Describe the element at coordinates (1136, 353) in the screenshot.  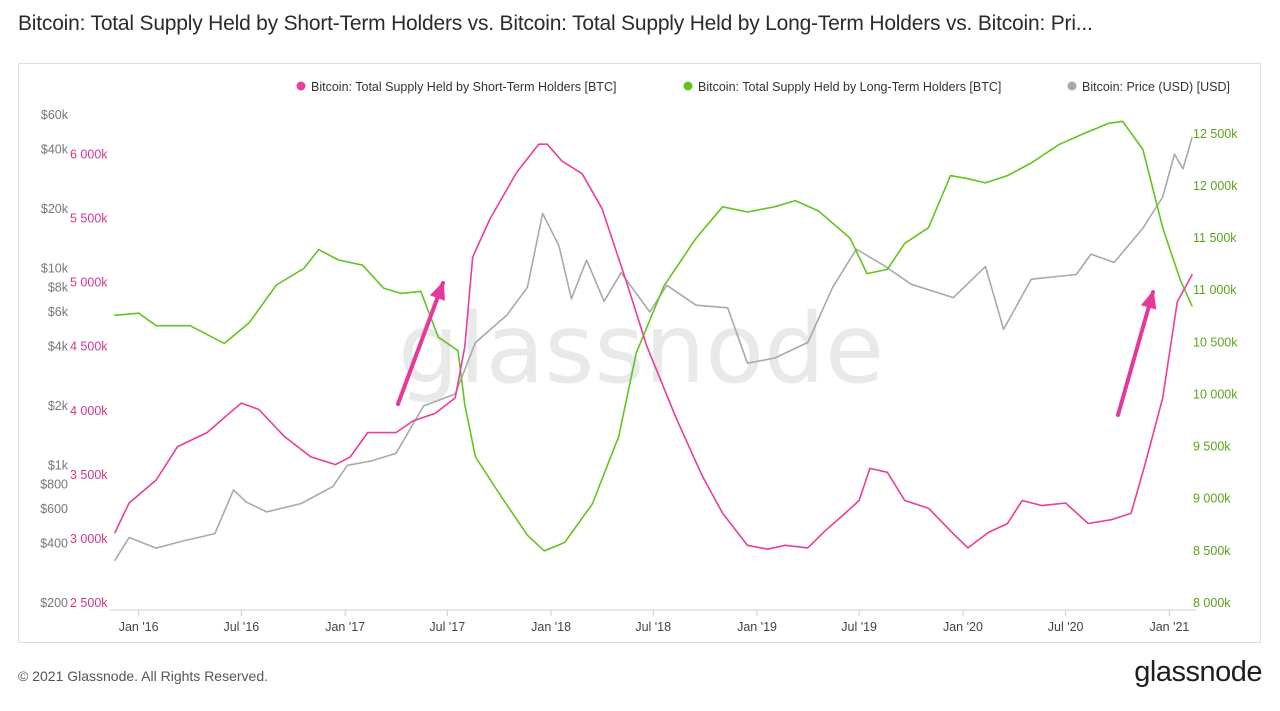
I see `arrow-2021` at that location.